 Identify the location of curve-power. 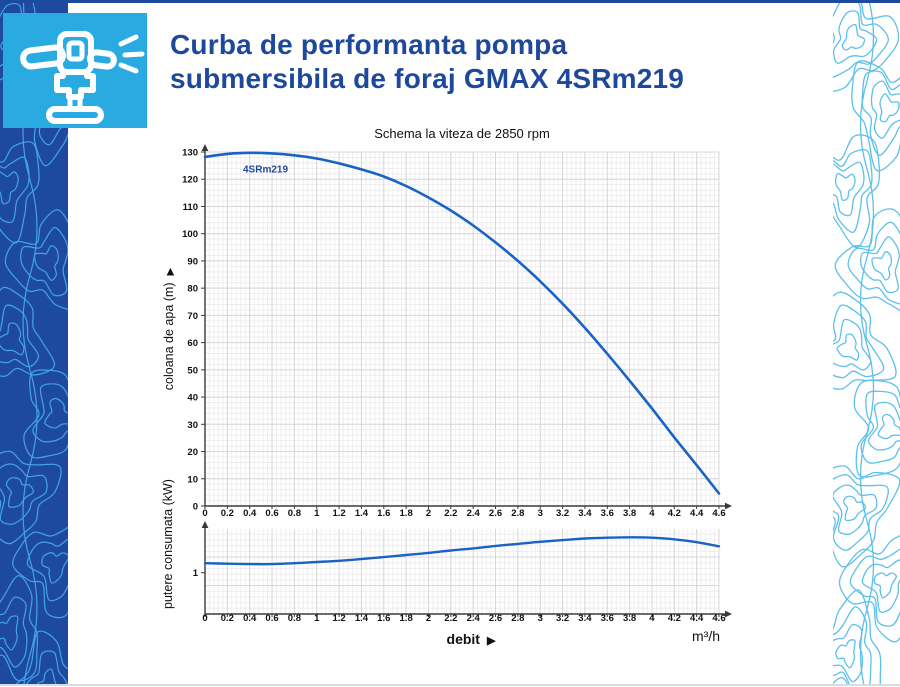
(462, 551).